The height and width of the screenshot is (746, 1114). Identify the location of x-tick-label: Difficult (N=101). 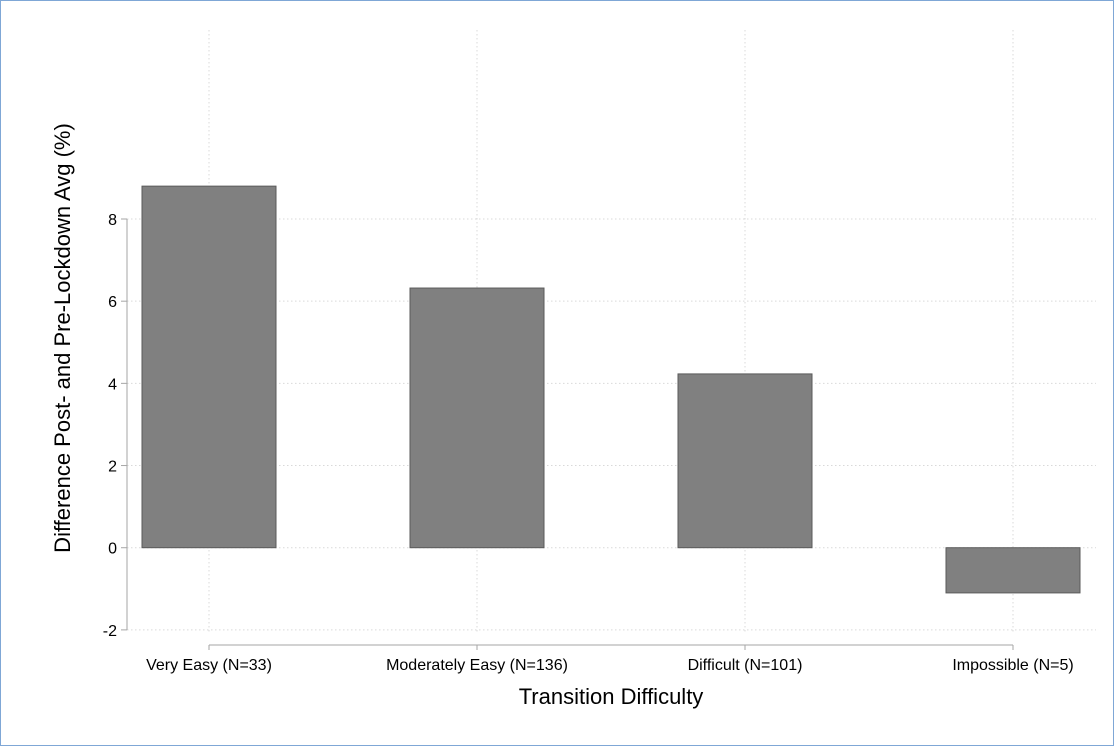
(745, 665).